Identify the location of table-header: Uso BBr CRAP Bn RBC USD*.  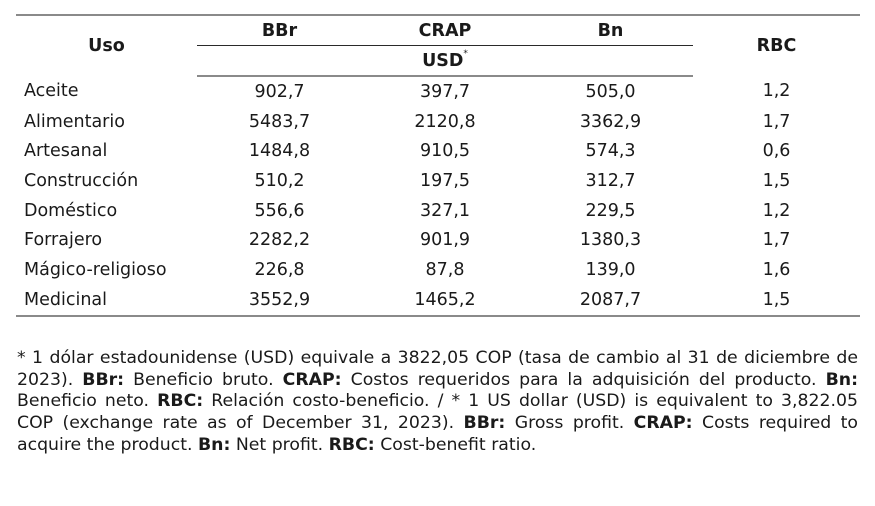
(438, 45).